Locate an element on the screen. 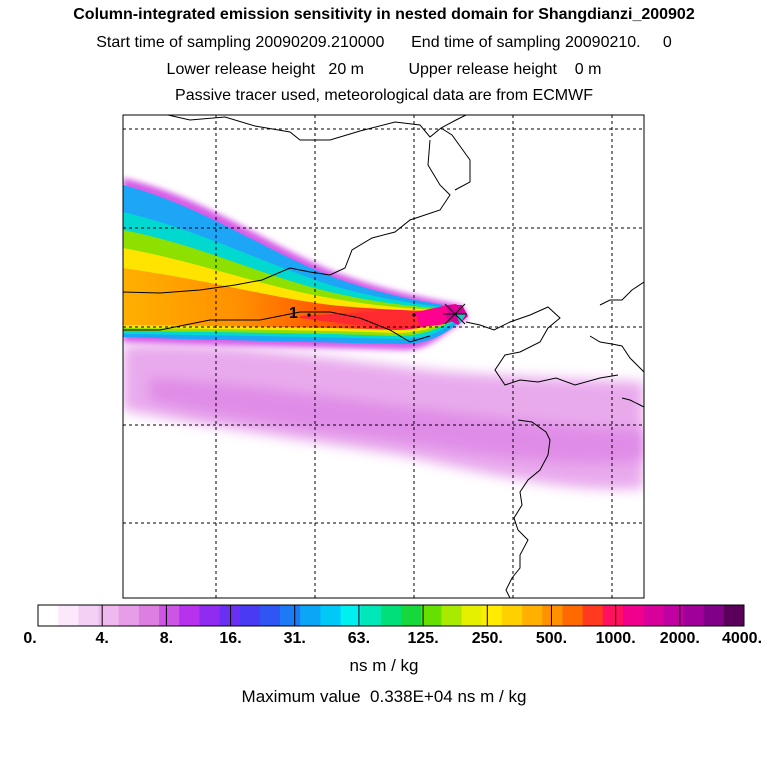 This screenshot has height=768, width=768. colorbar-tick-label: 4000. is located at coordinates (742, 638).